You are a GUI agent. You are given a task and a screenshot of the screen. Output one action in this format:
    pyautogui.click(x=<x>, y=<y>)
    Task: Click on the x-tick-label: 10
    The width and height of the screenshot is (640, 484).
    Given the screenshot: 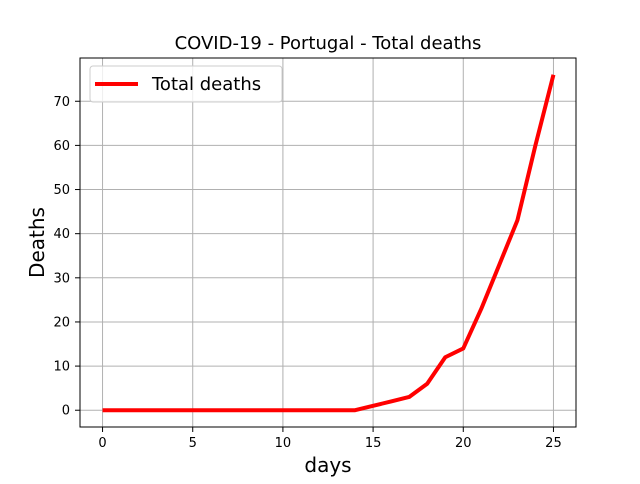 What is the action you would take?
    pyautogui.click(x=283, y=443)
    